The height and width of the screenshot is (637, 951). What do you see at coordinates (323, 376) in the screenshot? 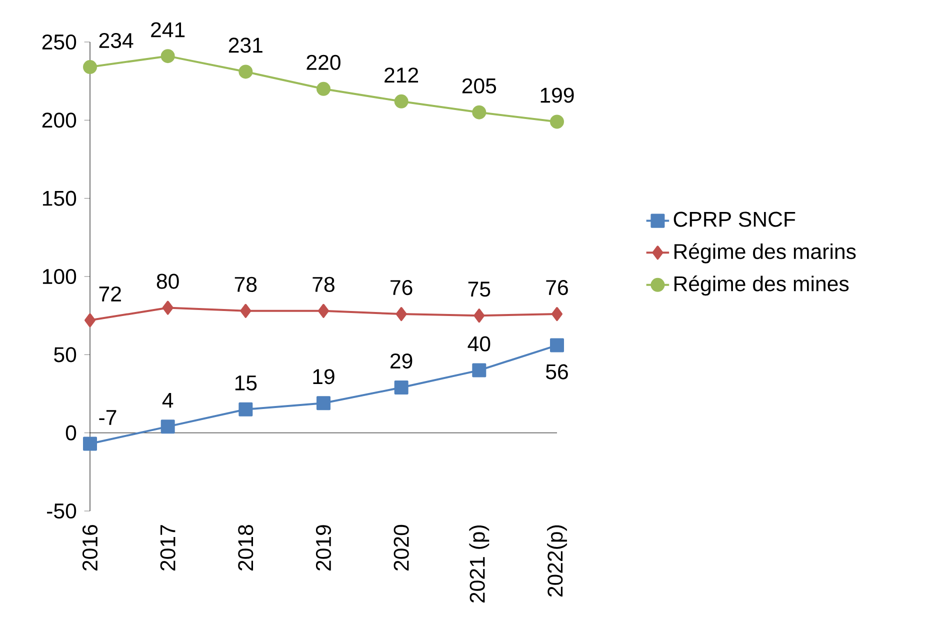
I see `data-label: 19` at bounding box center [323, 376].